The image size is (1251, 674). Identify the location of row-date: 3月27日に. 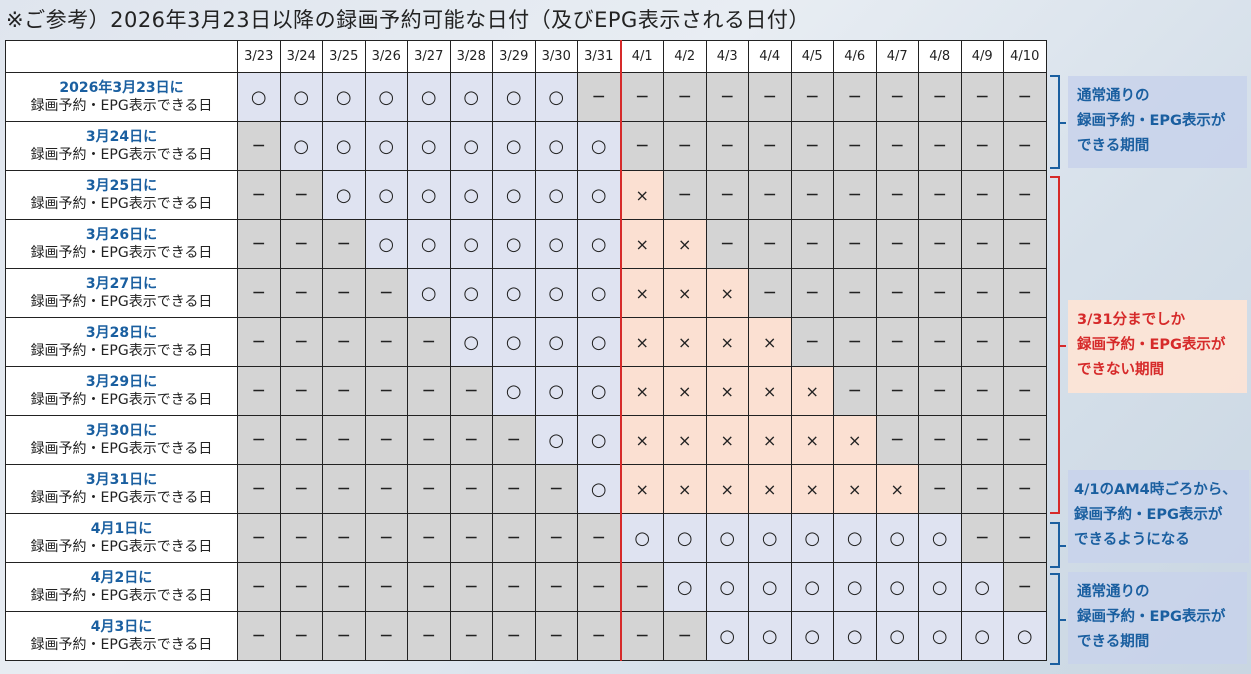
(121, 284).